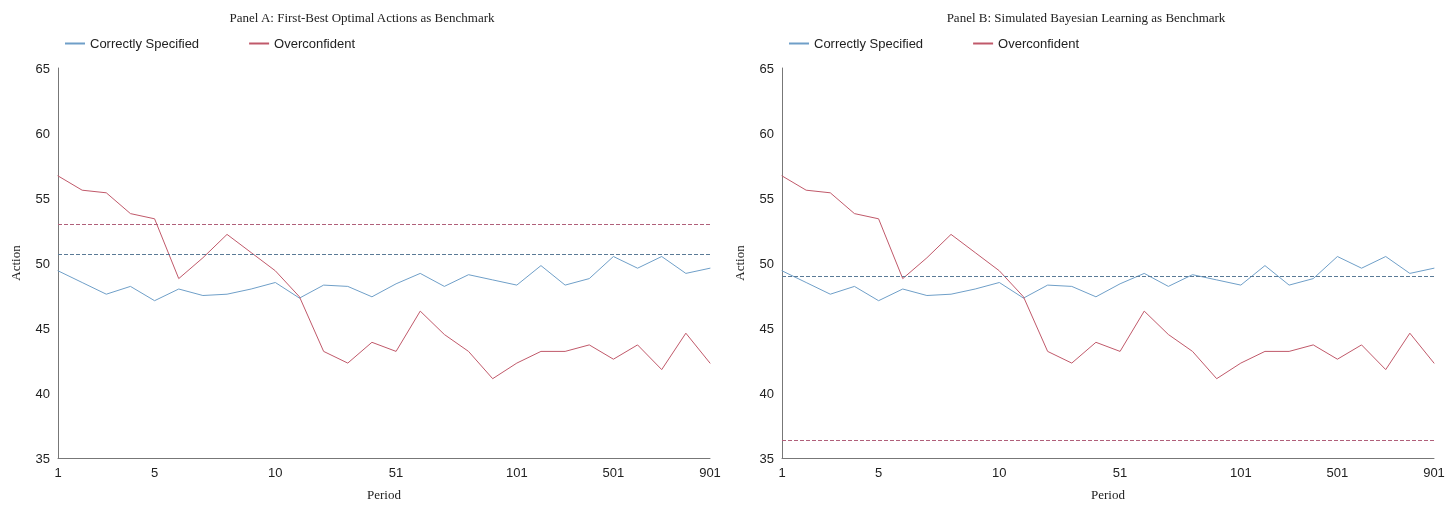  Describe the element at coordinates (362, 17) in the screenshot. I see `chart-title: Panel A: First-Best Optimal Actions as Benchmark` at that location.